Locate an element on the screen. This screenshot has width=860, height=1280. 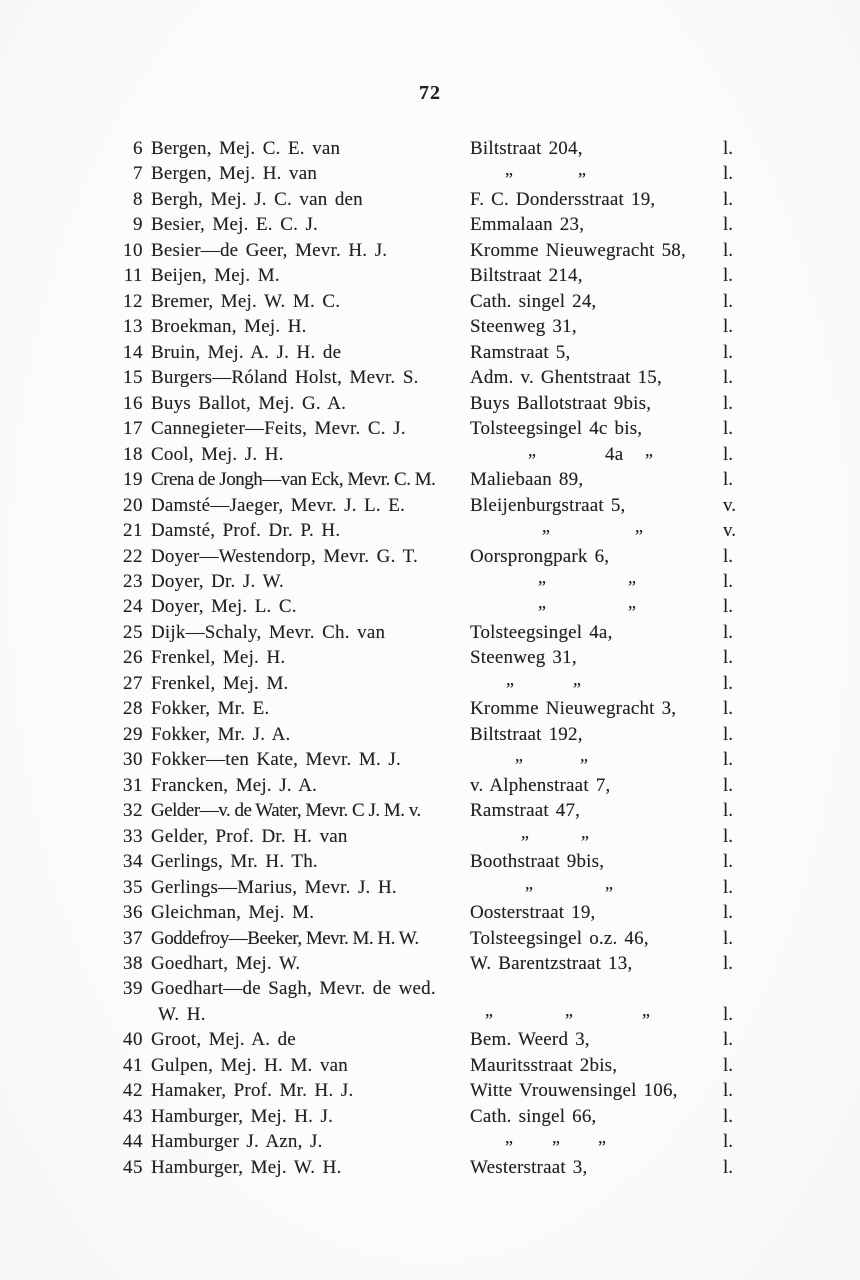
table-row: 33 Gelder, Prof. Dr. H. van l. „ „ is located at coordinates (430, 835).